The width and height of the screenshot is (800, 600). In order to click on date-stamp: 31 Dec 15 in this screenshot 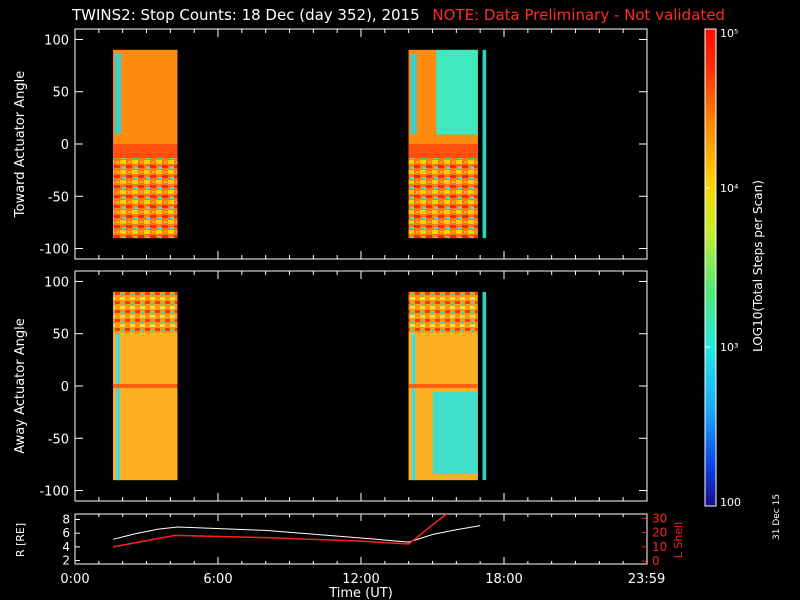, I will do `click(777, 516)`.